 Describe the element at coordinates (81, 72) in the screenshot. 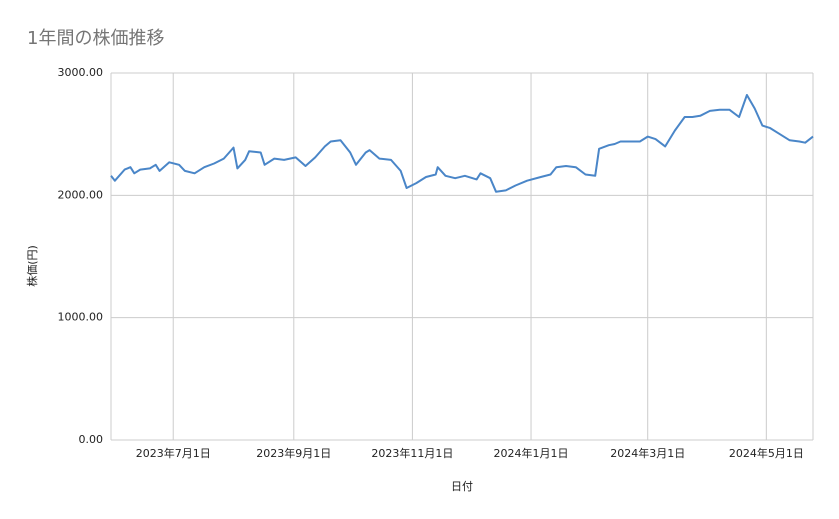

I see `y-tick-label: 3000.00` at that location.